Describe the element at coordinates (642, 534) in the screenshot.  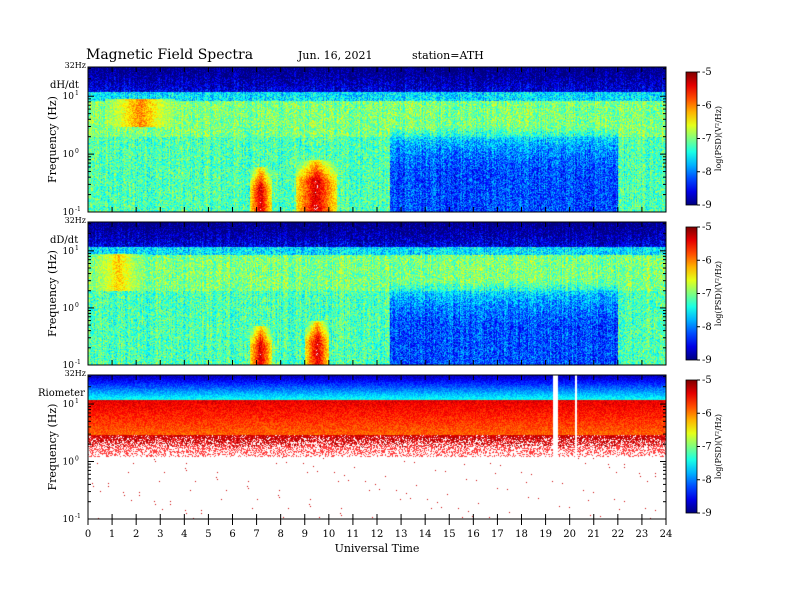
I see `x-tick-label: 23` at that location.